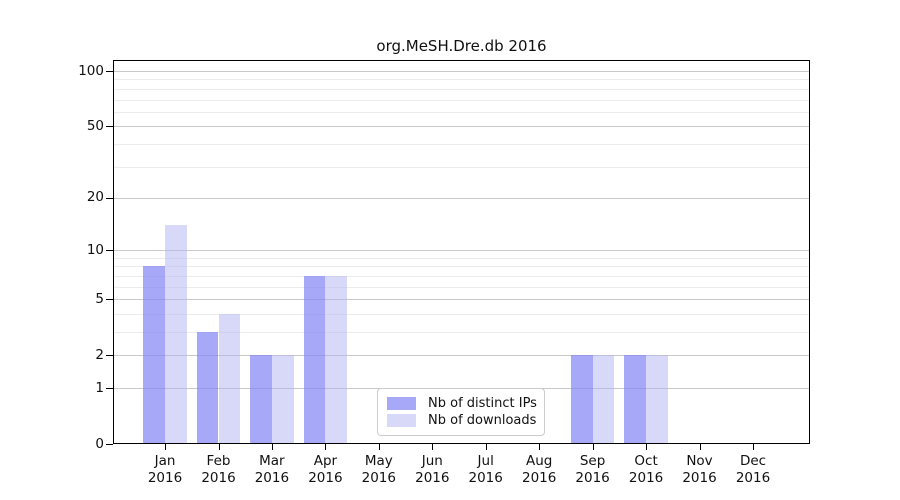 This screenshot has height=500, width=900. Describe the element at coordinates (99, 387) in the screenshot. I see `y-tick-label: 1` at that location.